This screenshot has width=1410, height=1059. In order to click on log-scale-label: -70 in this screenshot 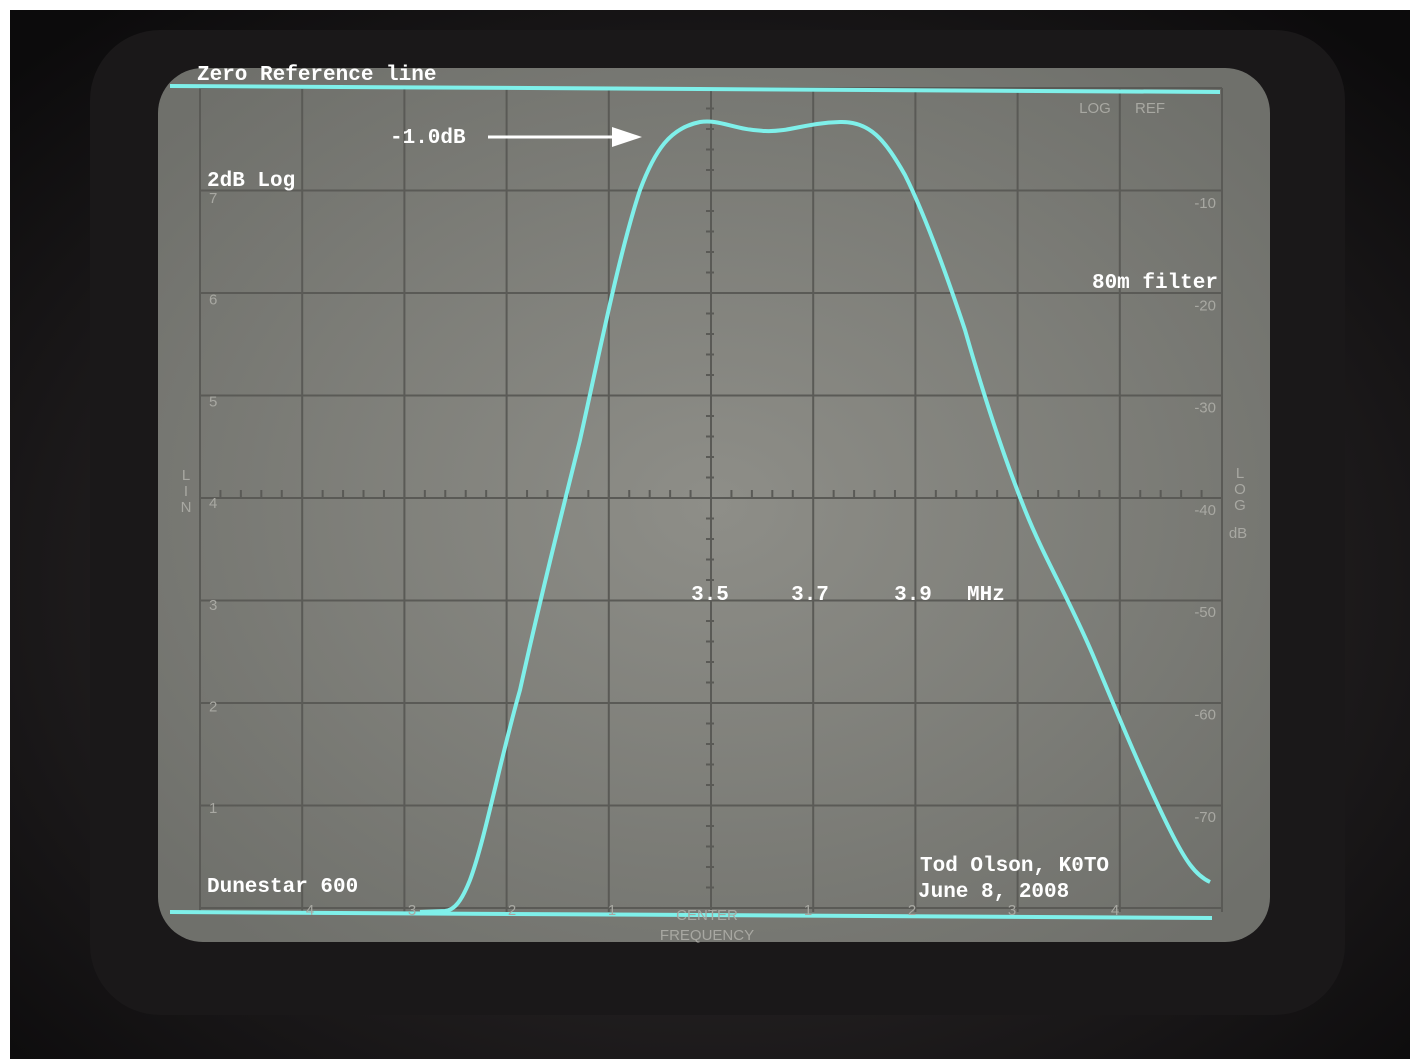, I will do `click(1205, 817)`.